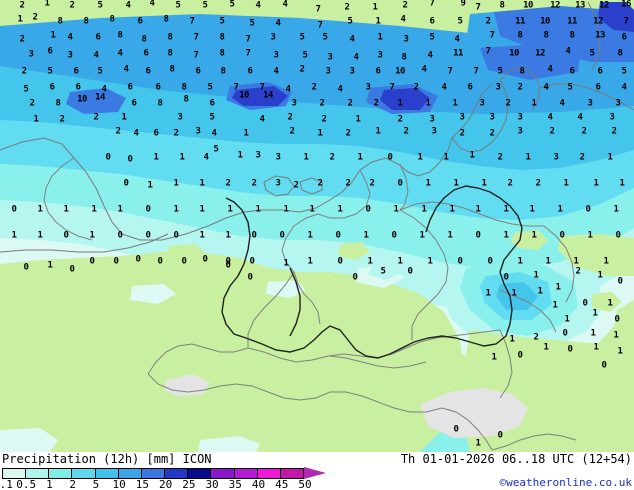 The height and width of the screenshot is (490, 634). What do you see at coordinates (229, 444) in the screenshot?
I see `residual-precip-patch-e` at bounding box center [229, 444].